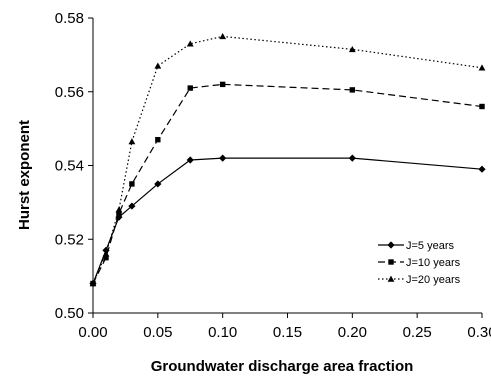 The image size is (491, 376). Describe the element at coordinates (69, 166) in the screenshot. I see `y-tick-label: 0.54` at that location.